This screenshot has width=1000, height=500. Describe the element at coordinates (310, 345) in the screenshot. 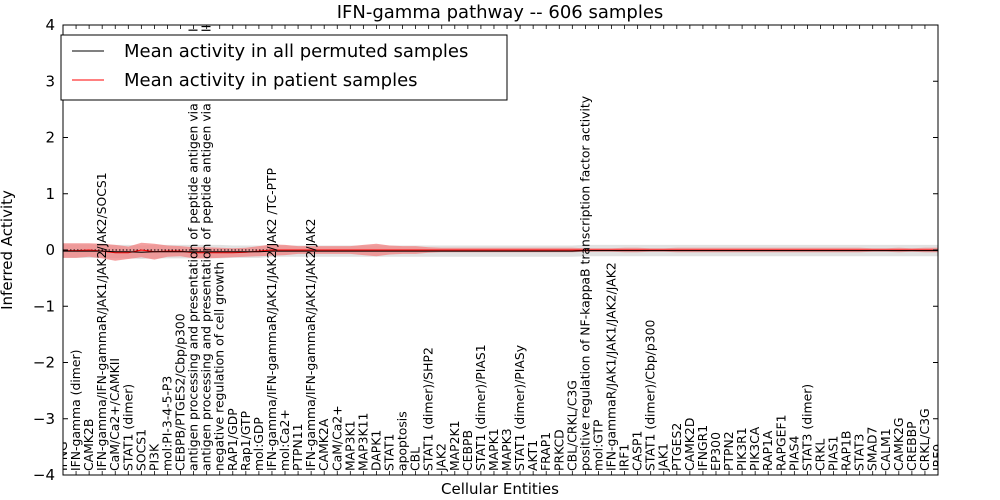

I see `category-label: IFN-gamma/IFN-gammaR/JAK1/JAK2/JAK2` at that location.